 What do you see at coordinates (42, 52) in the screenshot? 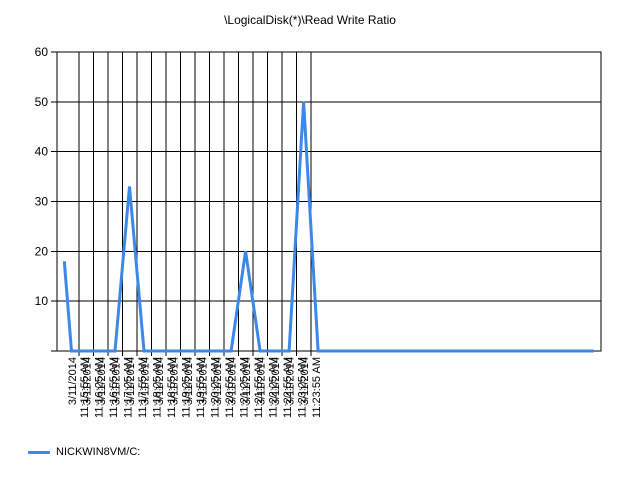
I see `y-tick-label: 60` at bounding box center [42, 52].